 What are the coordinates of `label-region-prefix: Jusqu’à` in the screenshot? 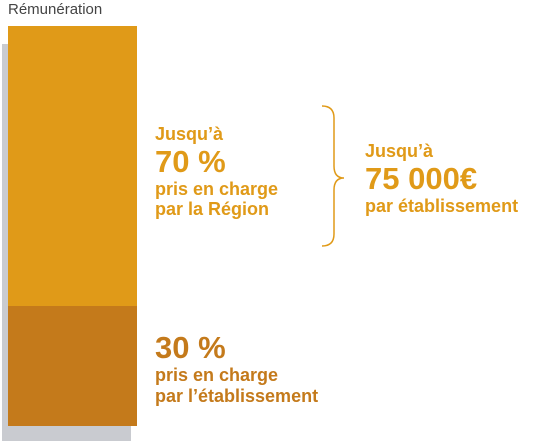 It's located at (189, 134).